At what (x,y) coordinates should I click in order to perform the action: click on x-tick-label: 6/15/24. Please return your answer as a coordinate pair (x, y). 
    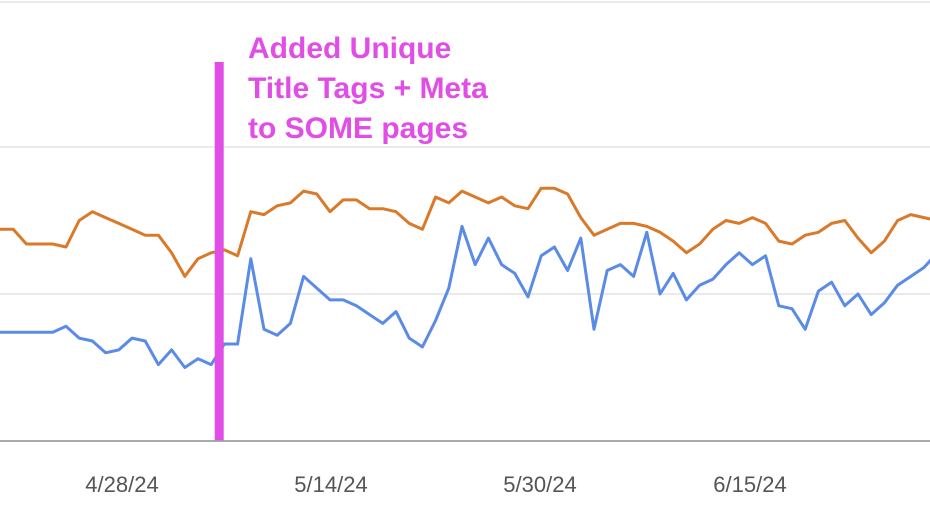
    Looking at the image, I should click on (749, 484).